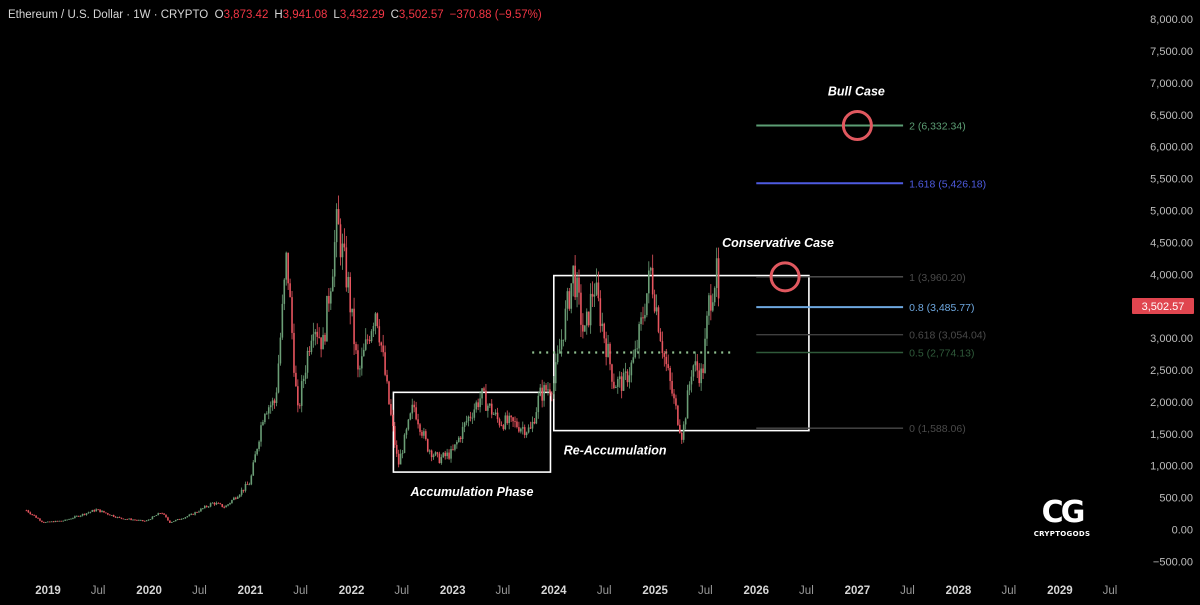  What do you see at coordinates (947, 184) in the screenshot?
I see `fib-label: 1.618 (5,426.18)` at bounding box center [947, 184].